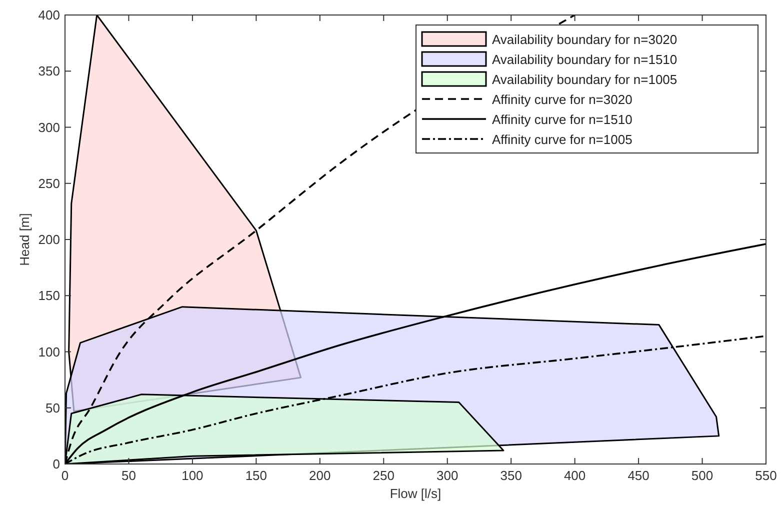 The image size is (782, 517). I want to click on y-axis-title: Head [m], so click(24, 239).